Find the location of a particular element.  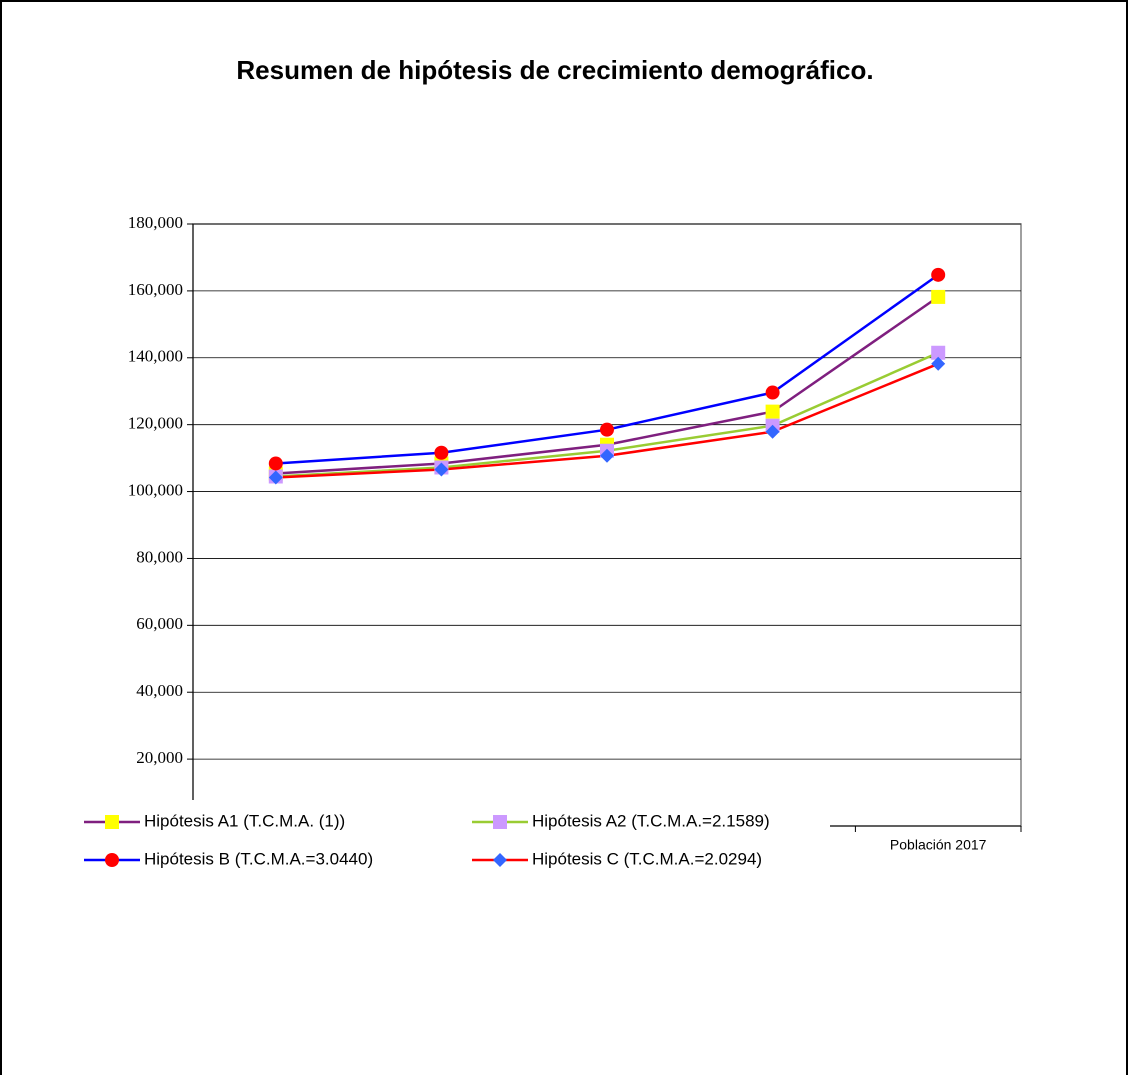

y-tick-label: 20,000 is located at coordinates (159, 757).